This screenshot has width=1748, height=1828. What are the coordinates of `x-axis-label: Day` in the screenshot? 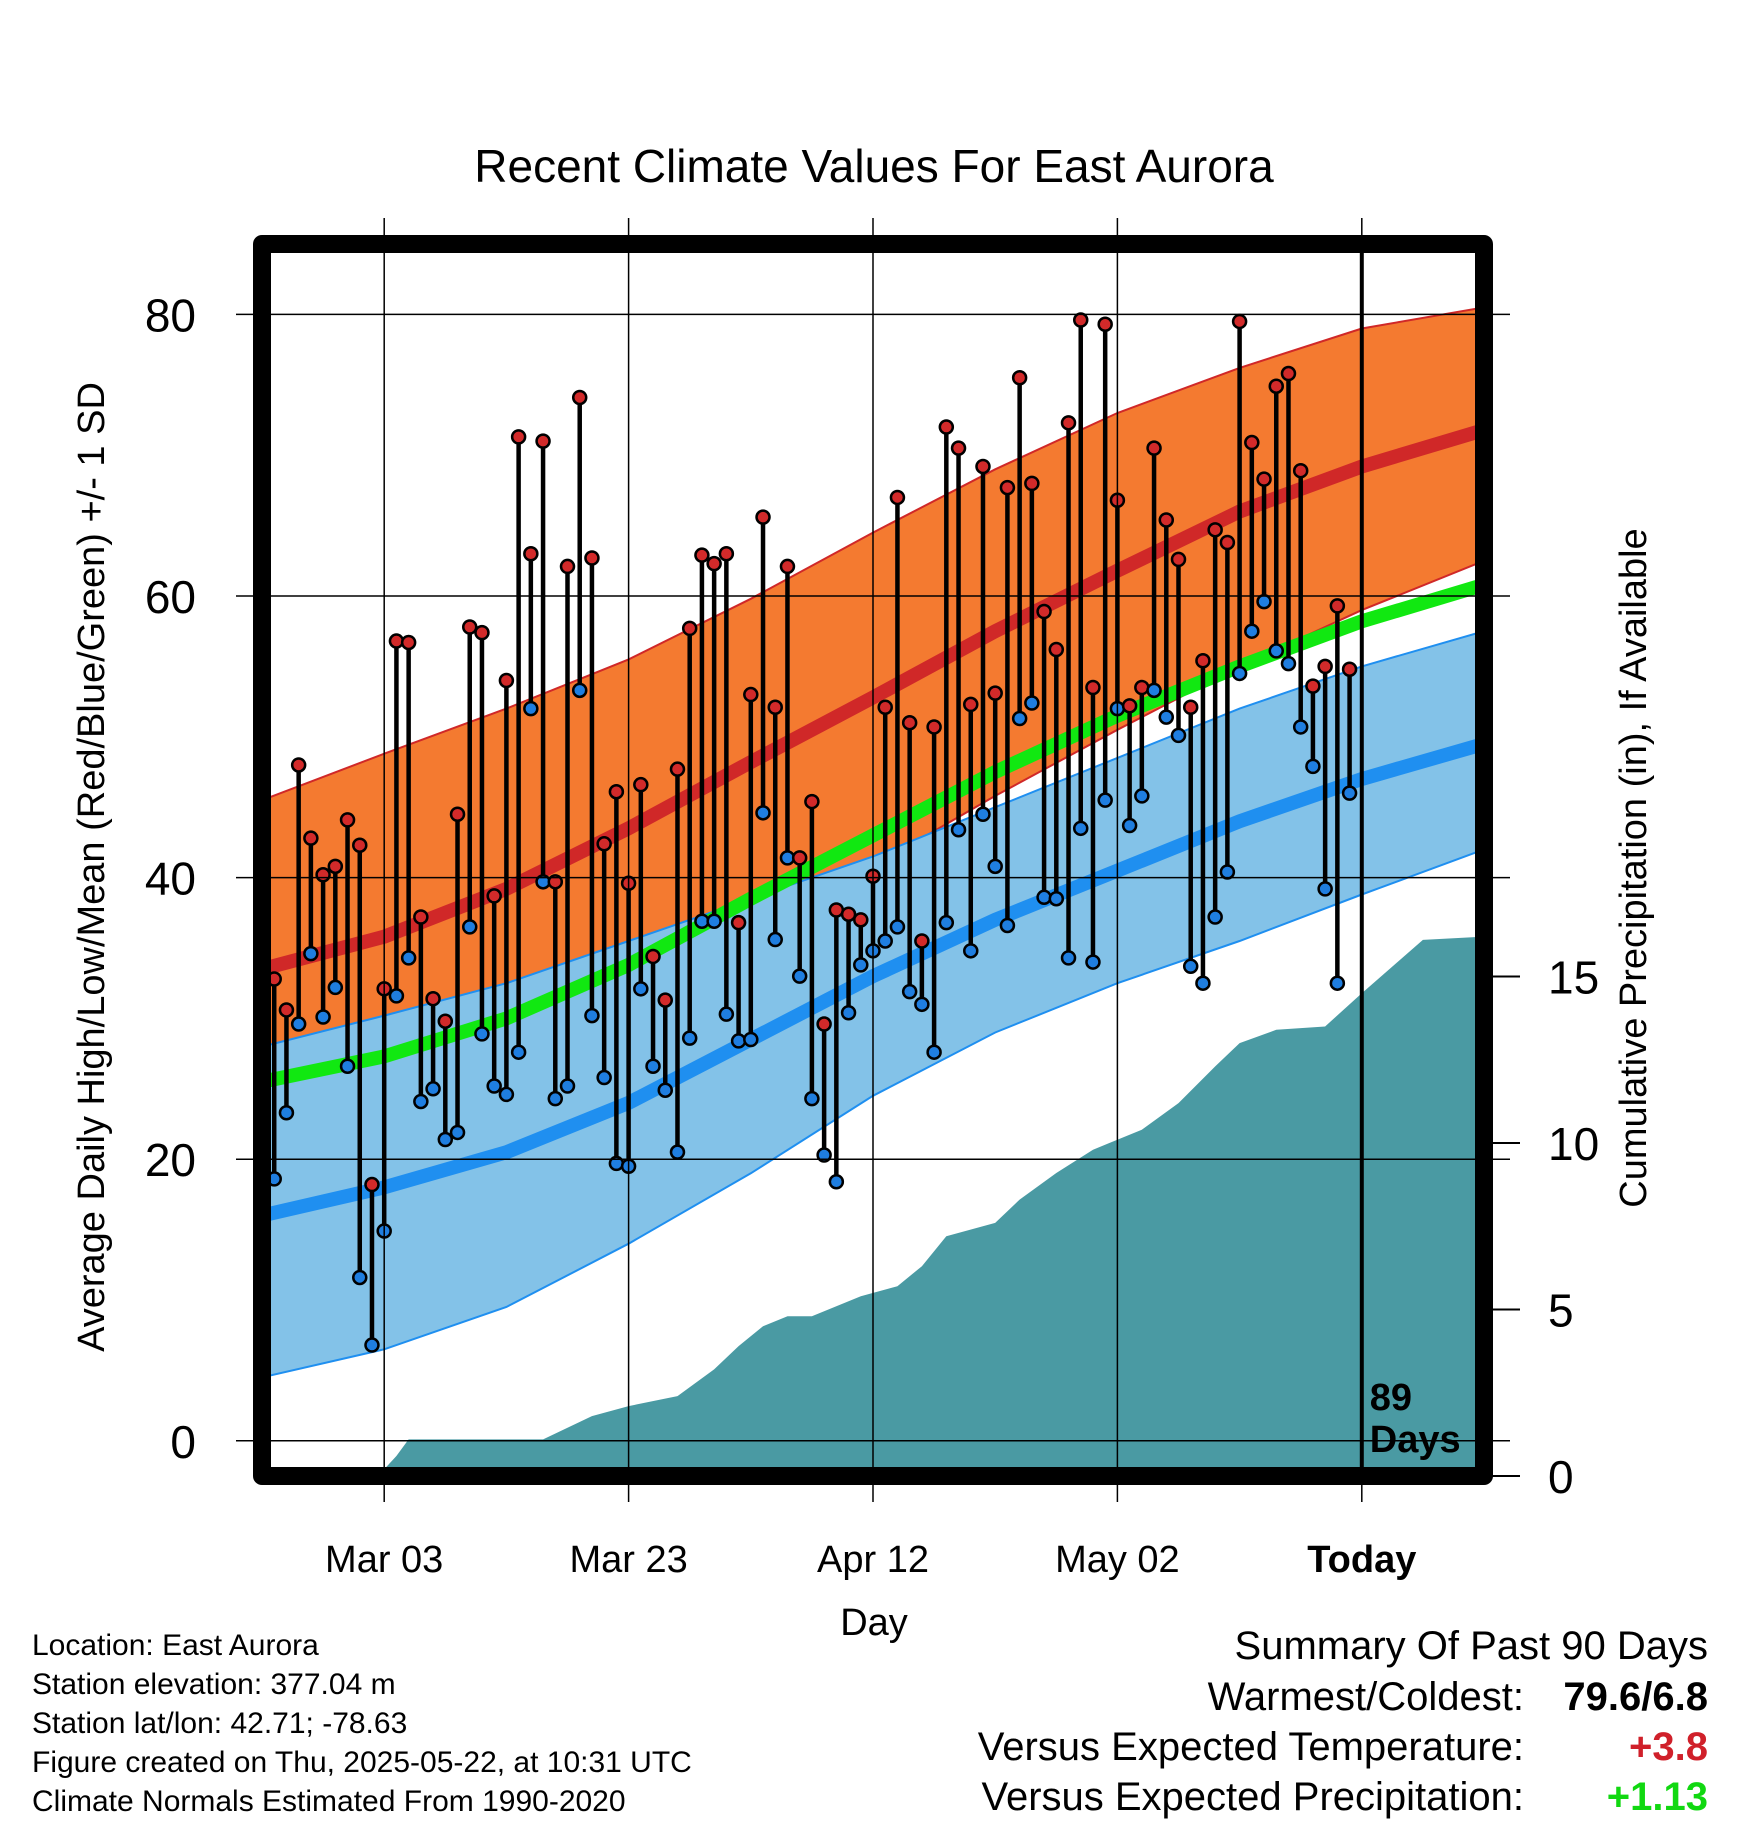 It's located at (874, 1623).